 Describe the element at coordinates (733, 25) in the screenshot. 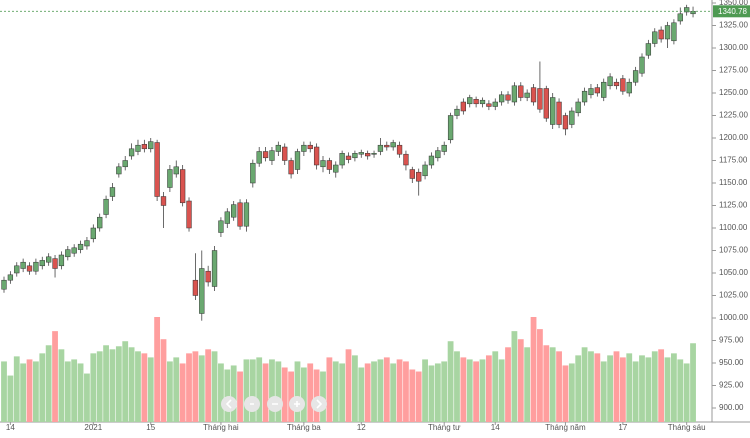

I see `y-tick-label: 1325.00` at that location.